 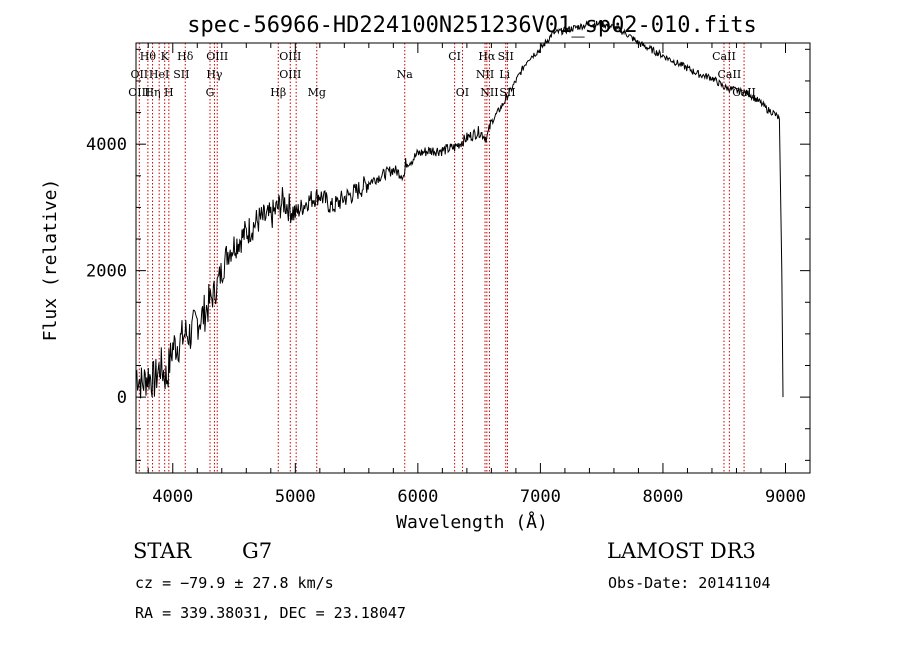 What do you see at coordinates (487, 56) in the screenshot?
I see `line-label: Hα` at bounding box center [487, 56].